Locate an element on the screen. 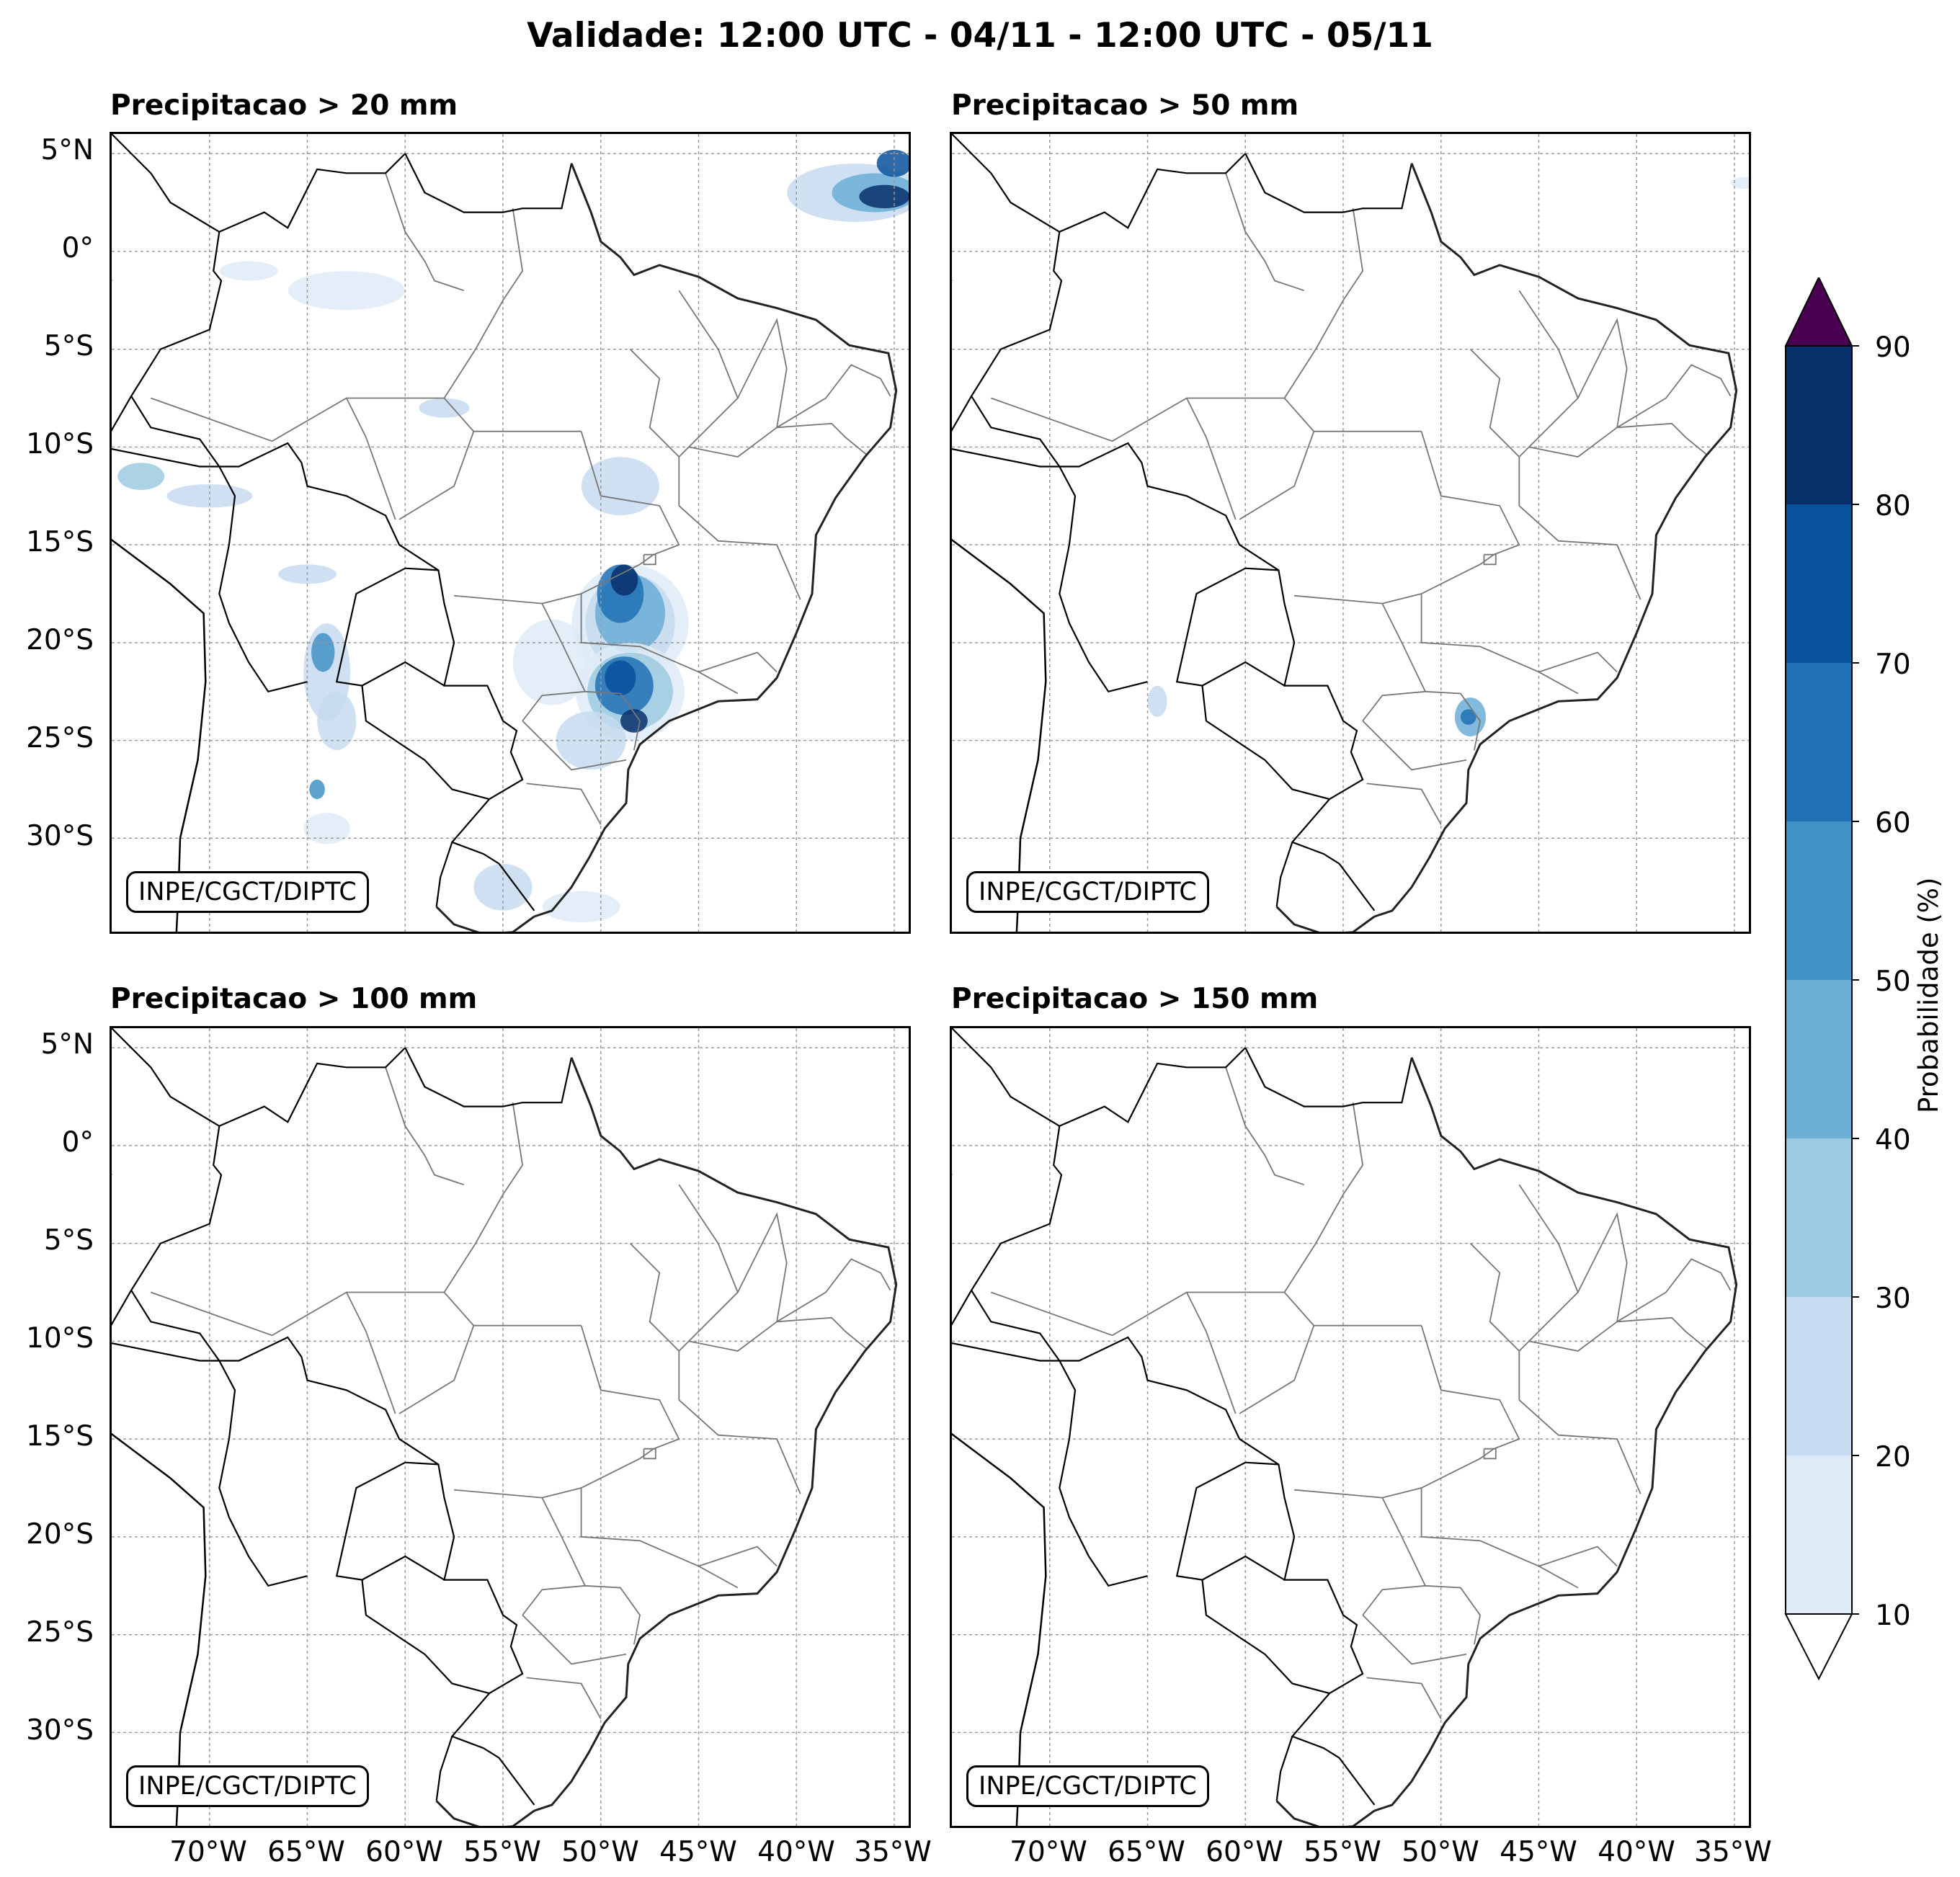 This screenshot has width=1960, height=1877. colorbar-extend-min is located at coordinates (1818, 1647).